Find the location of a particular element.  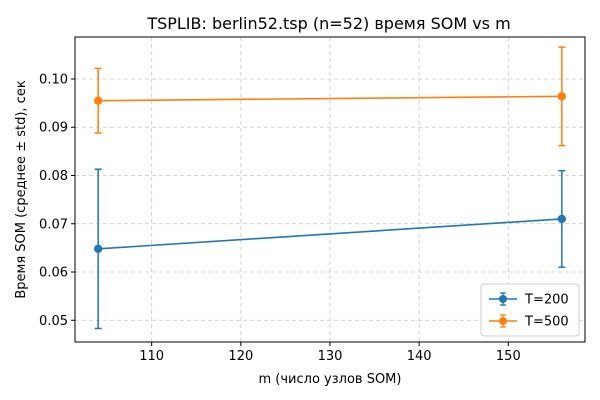

legend-label: T=200 is located at coordinates (546, 300).